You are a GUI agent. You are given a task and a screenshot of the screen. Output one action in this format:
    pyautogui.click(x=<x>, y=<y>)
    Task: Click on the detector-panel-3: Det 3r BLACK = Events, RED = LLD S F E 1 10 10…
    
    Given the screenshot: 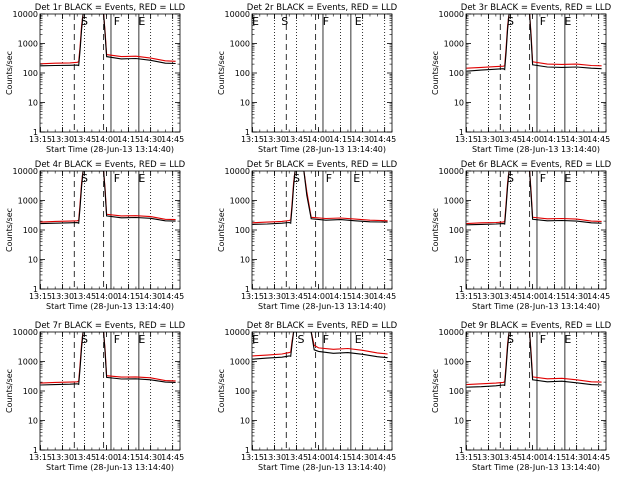 What is the action you would take?
    pyautogui.click(x=521, y=78)
    